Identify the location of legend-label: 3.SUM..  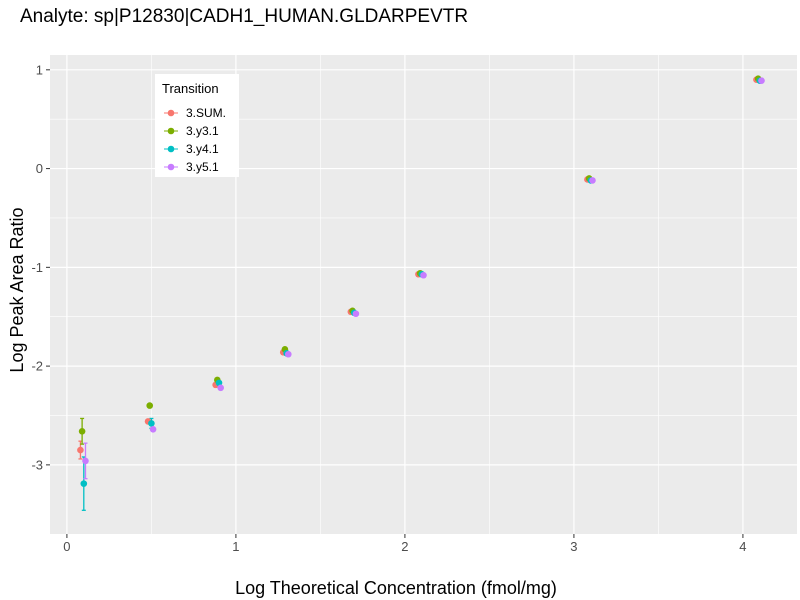
(206, 113).